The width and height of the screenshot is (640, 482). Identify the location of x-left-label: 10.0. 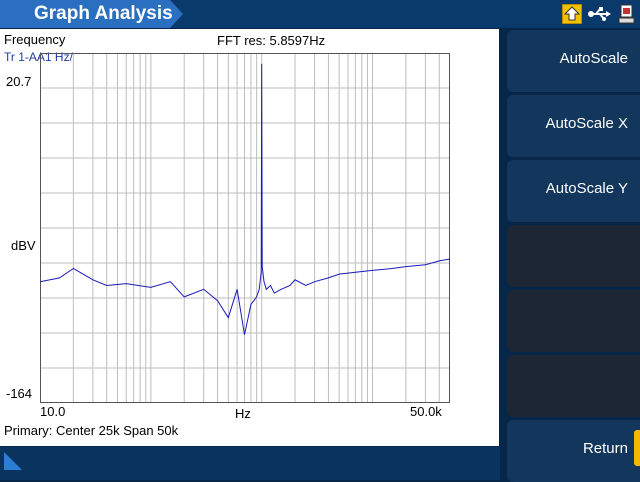
(53, 411).